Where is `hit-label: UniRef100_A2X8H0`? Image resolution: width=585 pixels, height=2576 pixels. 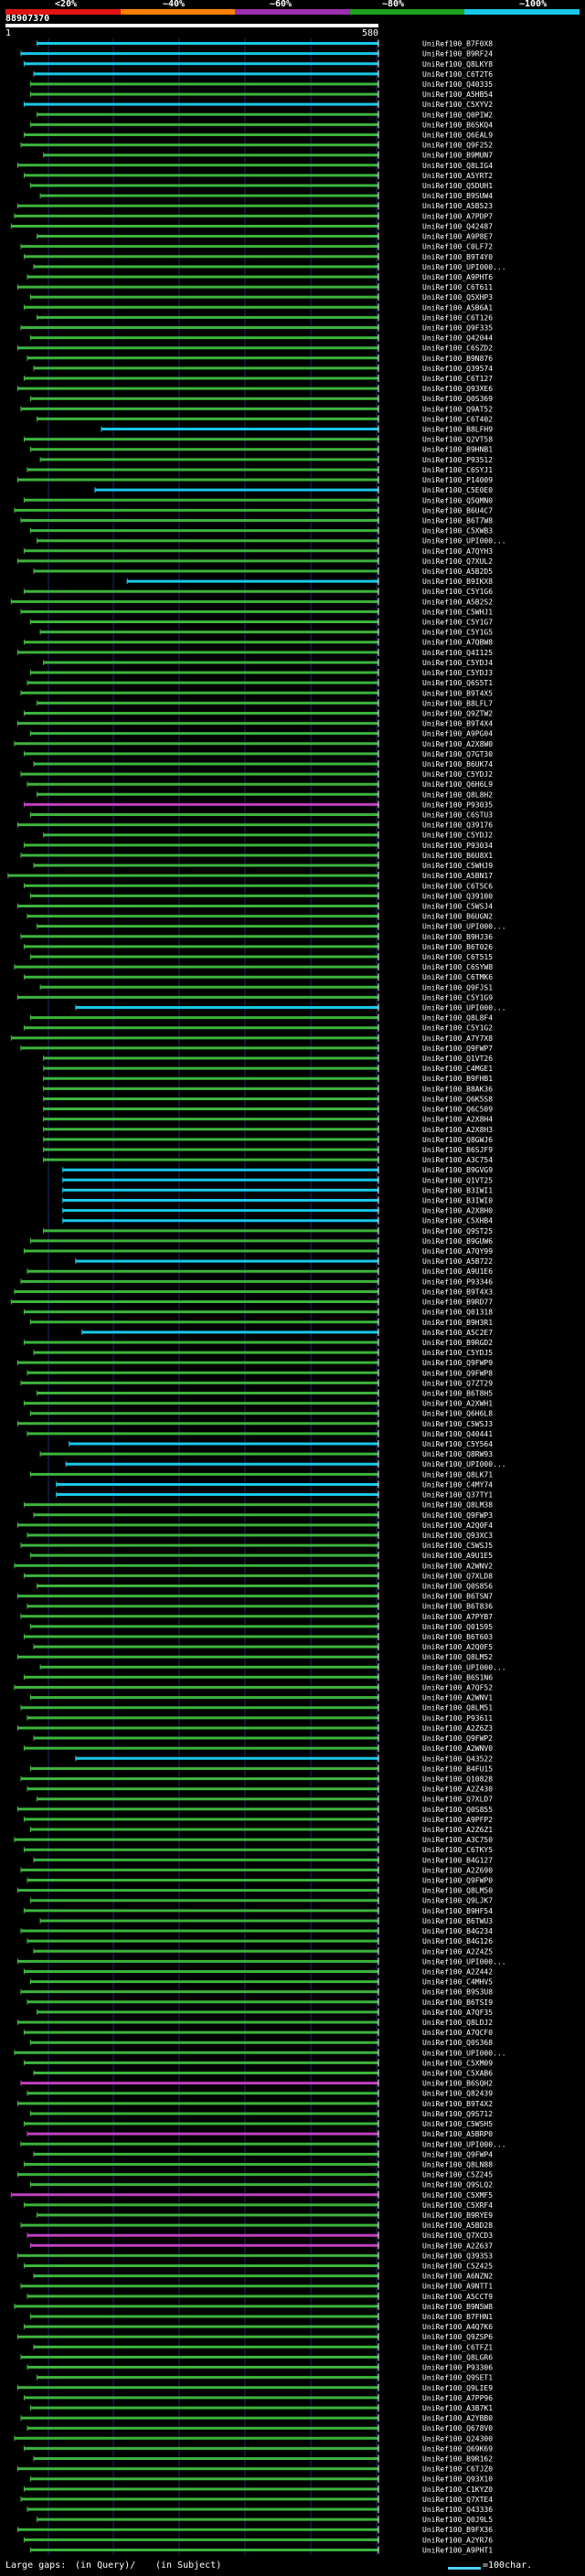
hit-label: UniRef100_A2X8H0 is located at coordinates (458, 1211).